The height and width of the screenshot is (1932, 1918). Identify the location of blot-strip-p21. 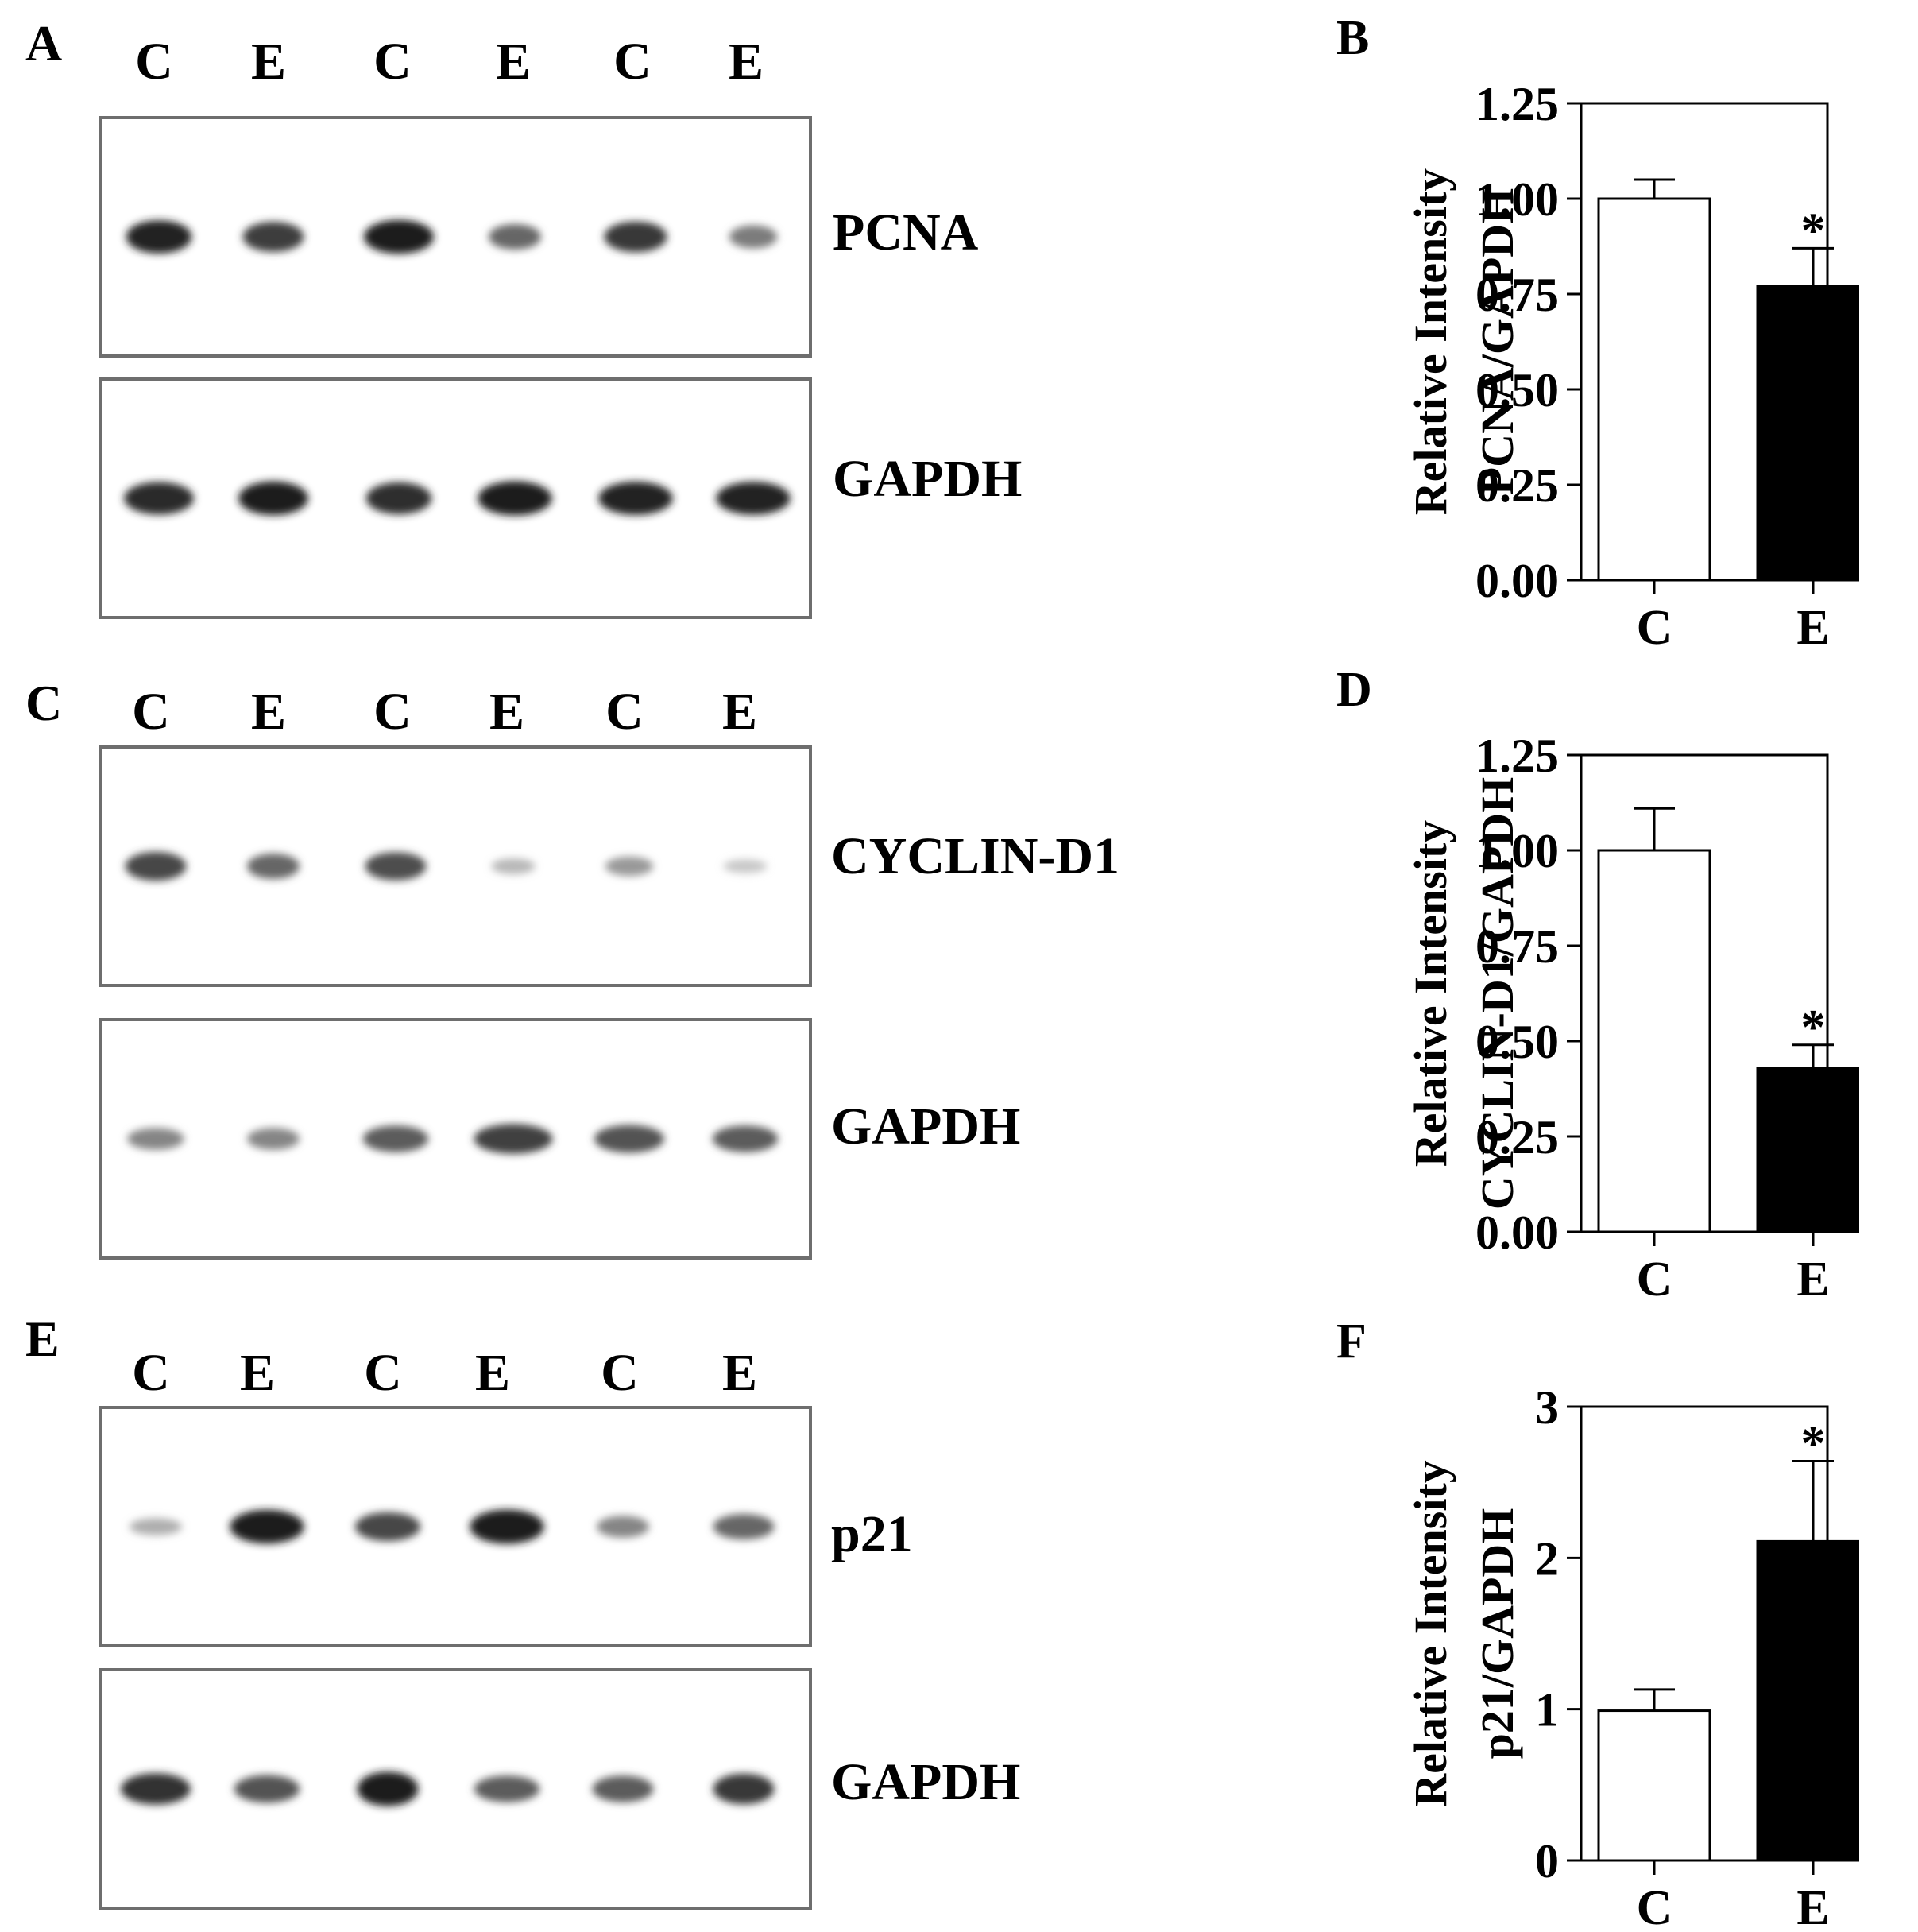
(455, 1526).